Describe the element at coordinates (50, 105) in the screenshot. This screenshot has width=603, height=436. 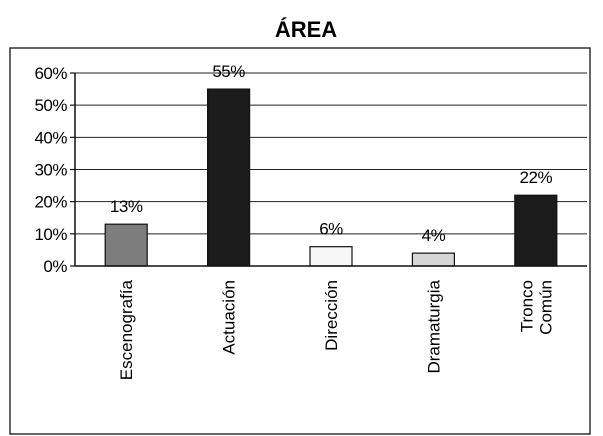
I see `y-tick-label: 50%` at that location.